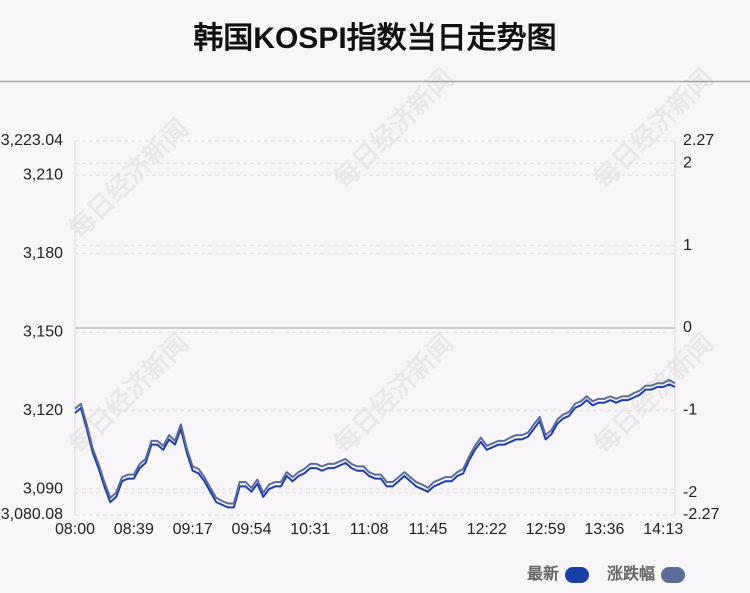  I want to click on y2-tick-label: -2, so click(690, 492).